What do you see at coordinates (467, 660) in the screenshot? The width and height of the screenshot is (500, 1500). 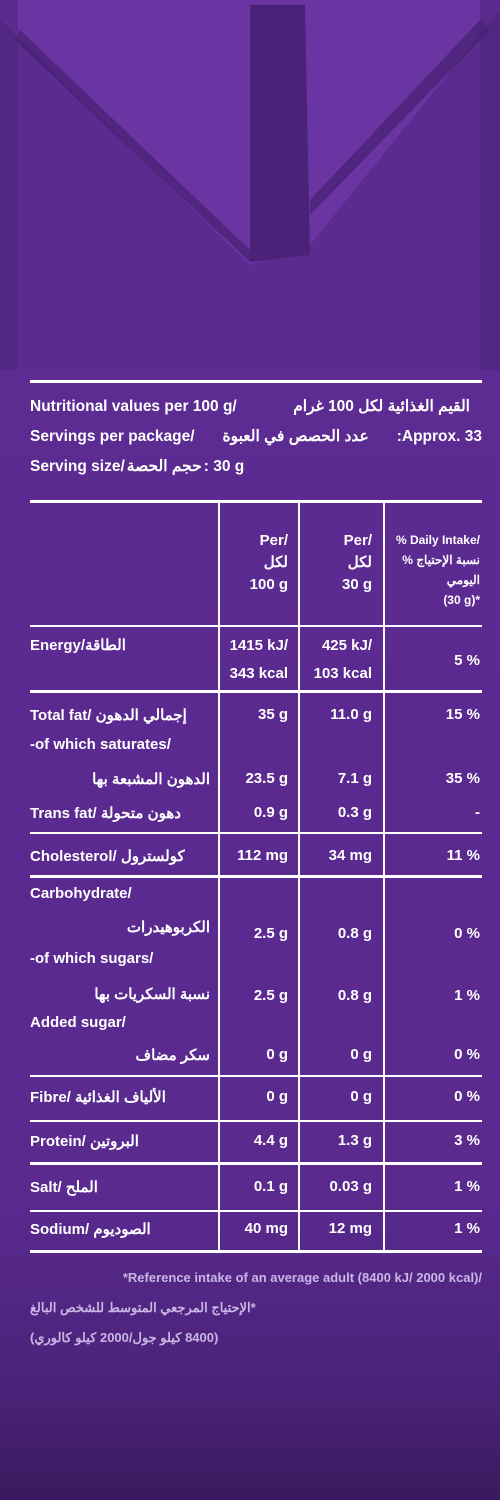 I see `energy-pct: 5 %` at bounding box center [467, 660].